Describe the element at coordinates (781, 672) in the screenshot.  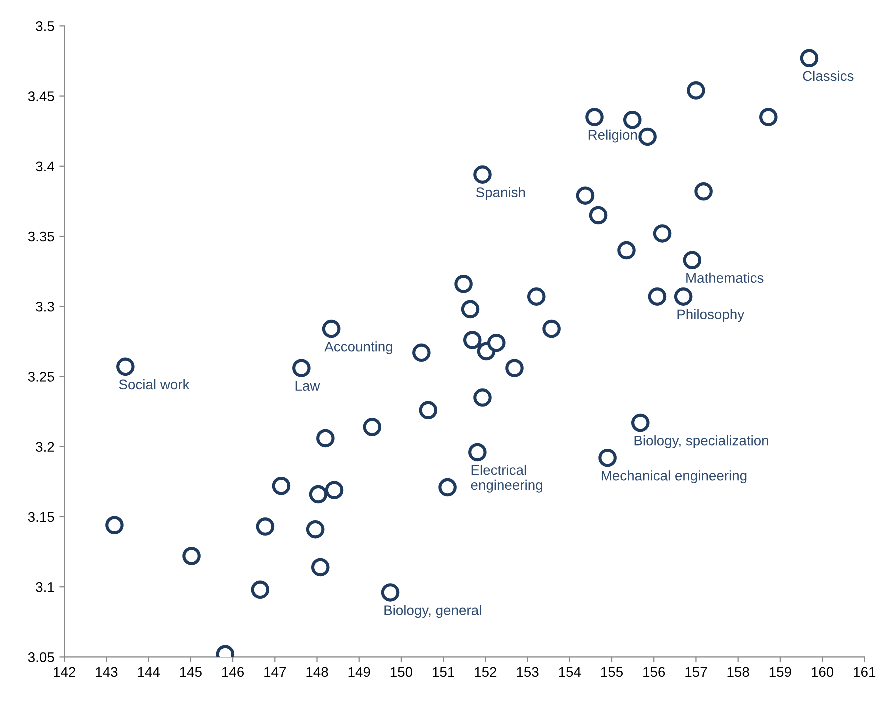
I see `x-tick-label: 159` at that location.